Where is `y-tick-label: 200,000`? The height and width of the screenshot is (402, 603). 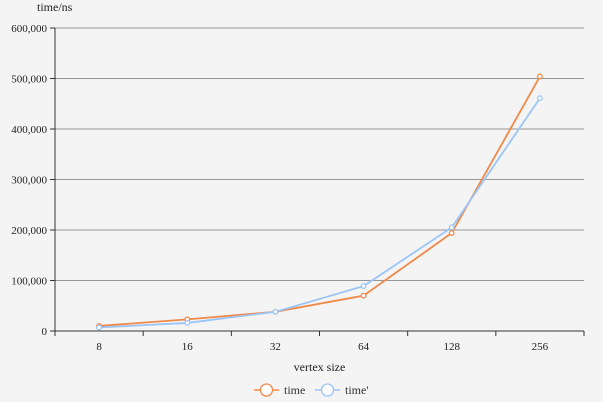 y-tick-label: 200,000 is located at coordinates (29, 231).